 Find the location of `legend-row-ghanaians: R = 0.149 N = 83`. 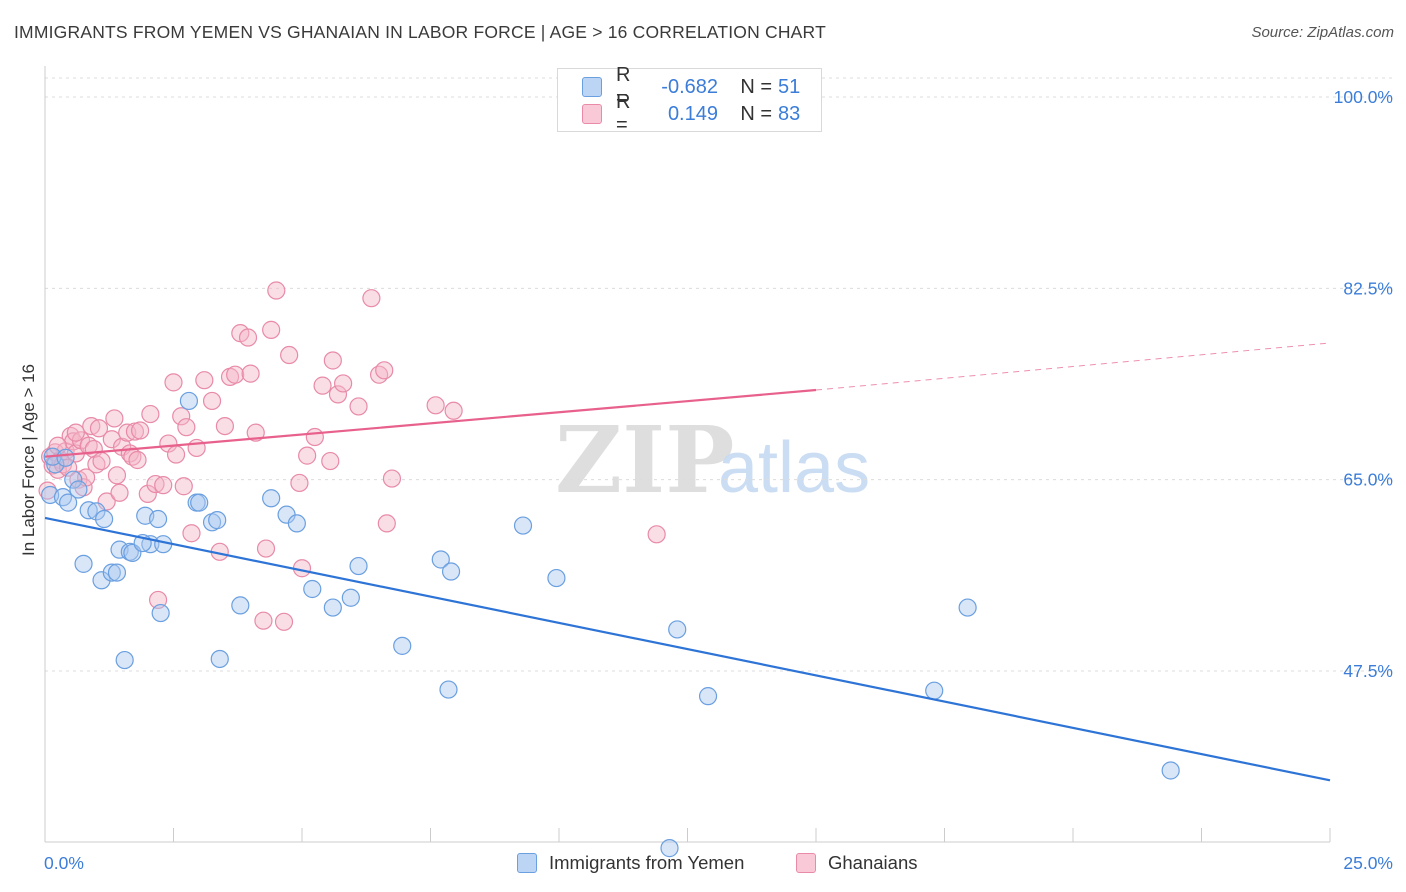

legend-row-ghanaians: R = 0.149 N = 83 is located at coordinates (691, 113).